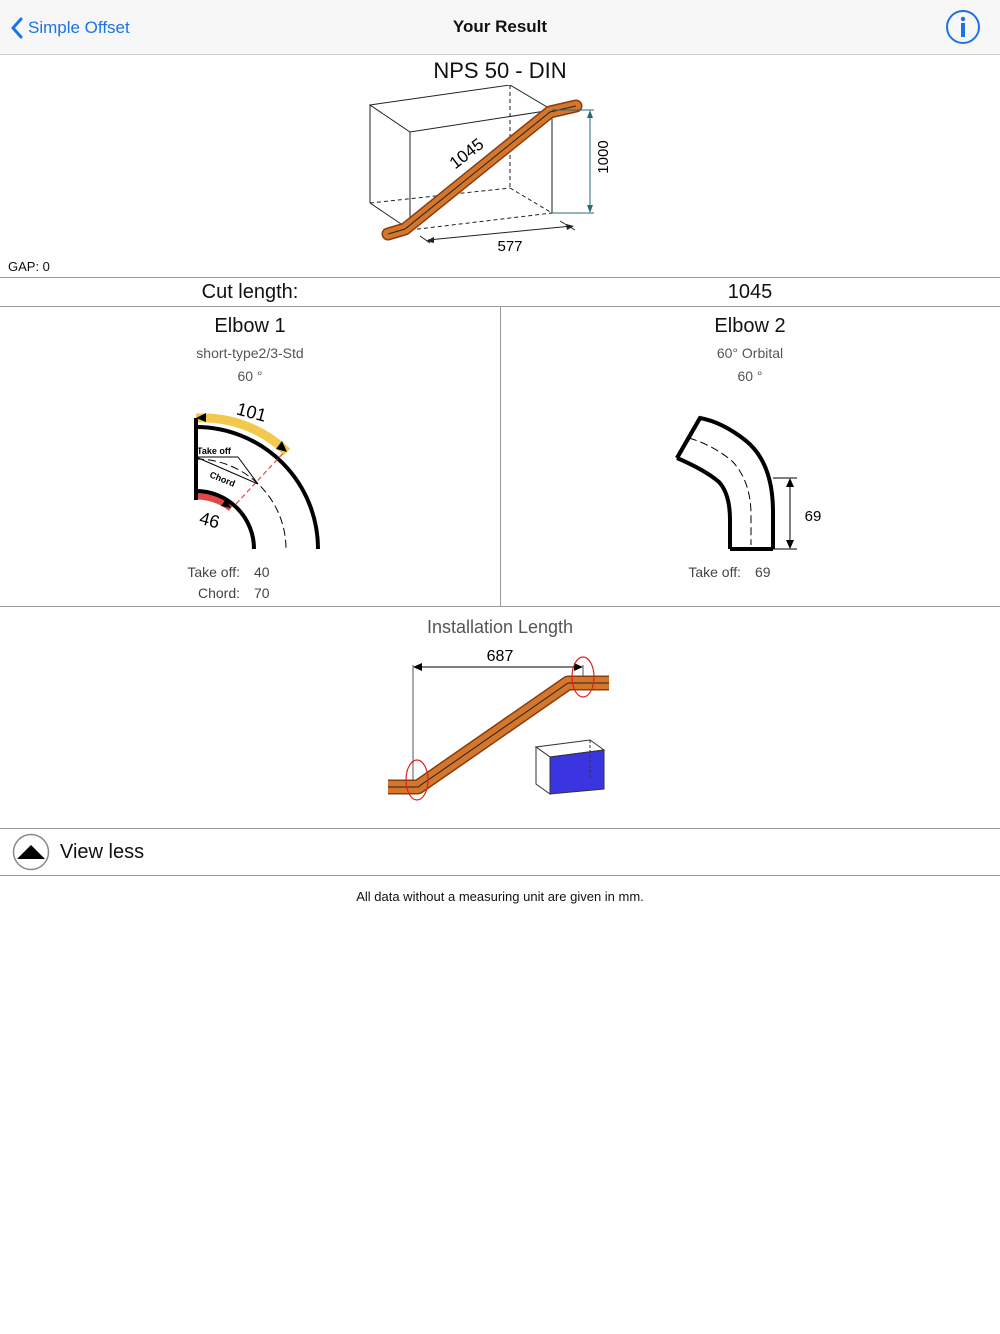 The height and width of the screenshot is (1334, 1000). Describe the element at coordinates (214, 451) in the screenshot. I see `elbow-1-takeoff-diagram-label: Take off` at that location.